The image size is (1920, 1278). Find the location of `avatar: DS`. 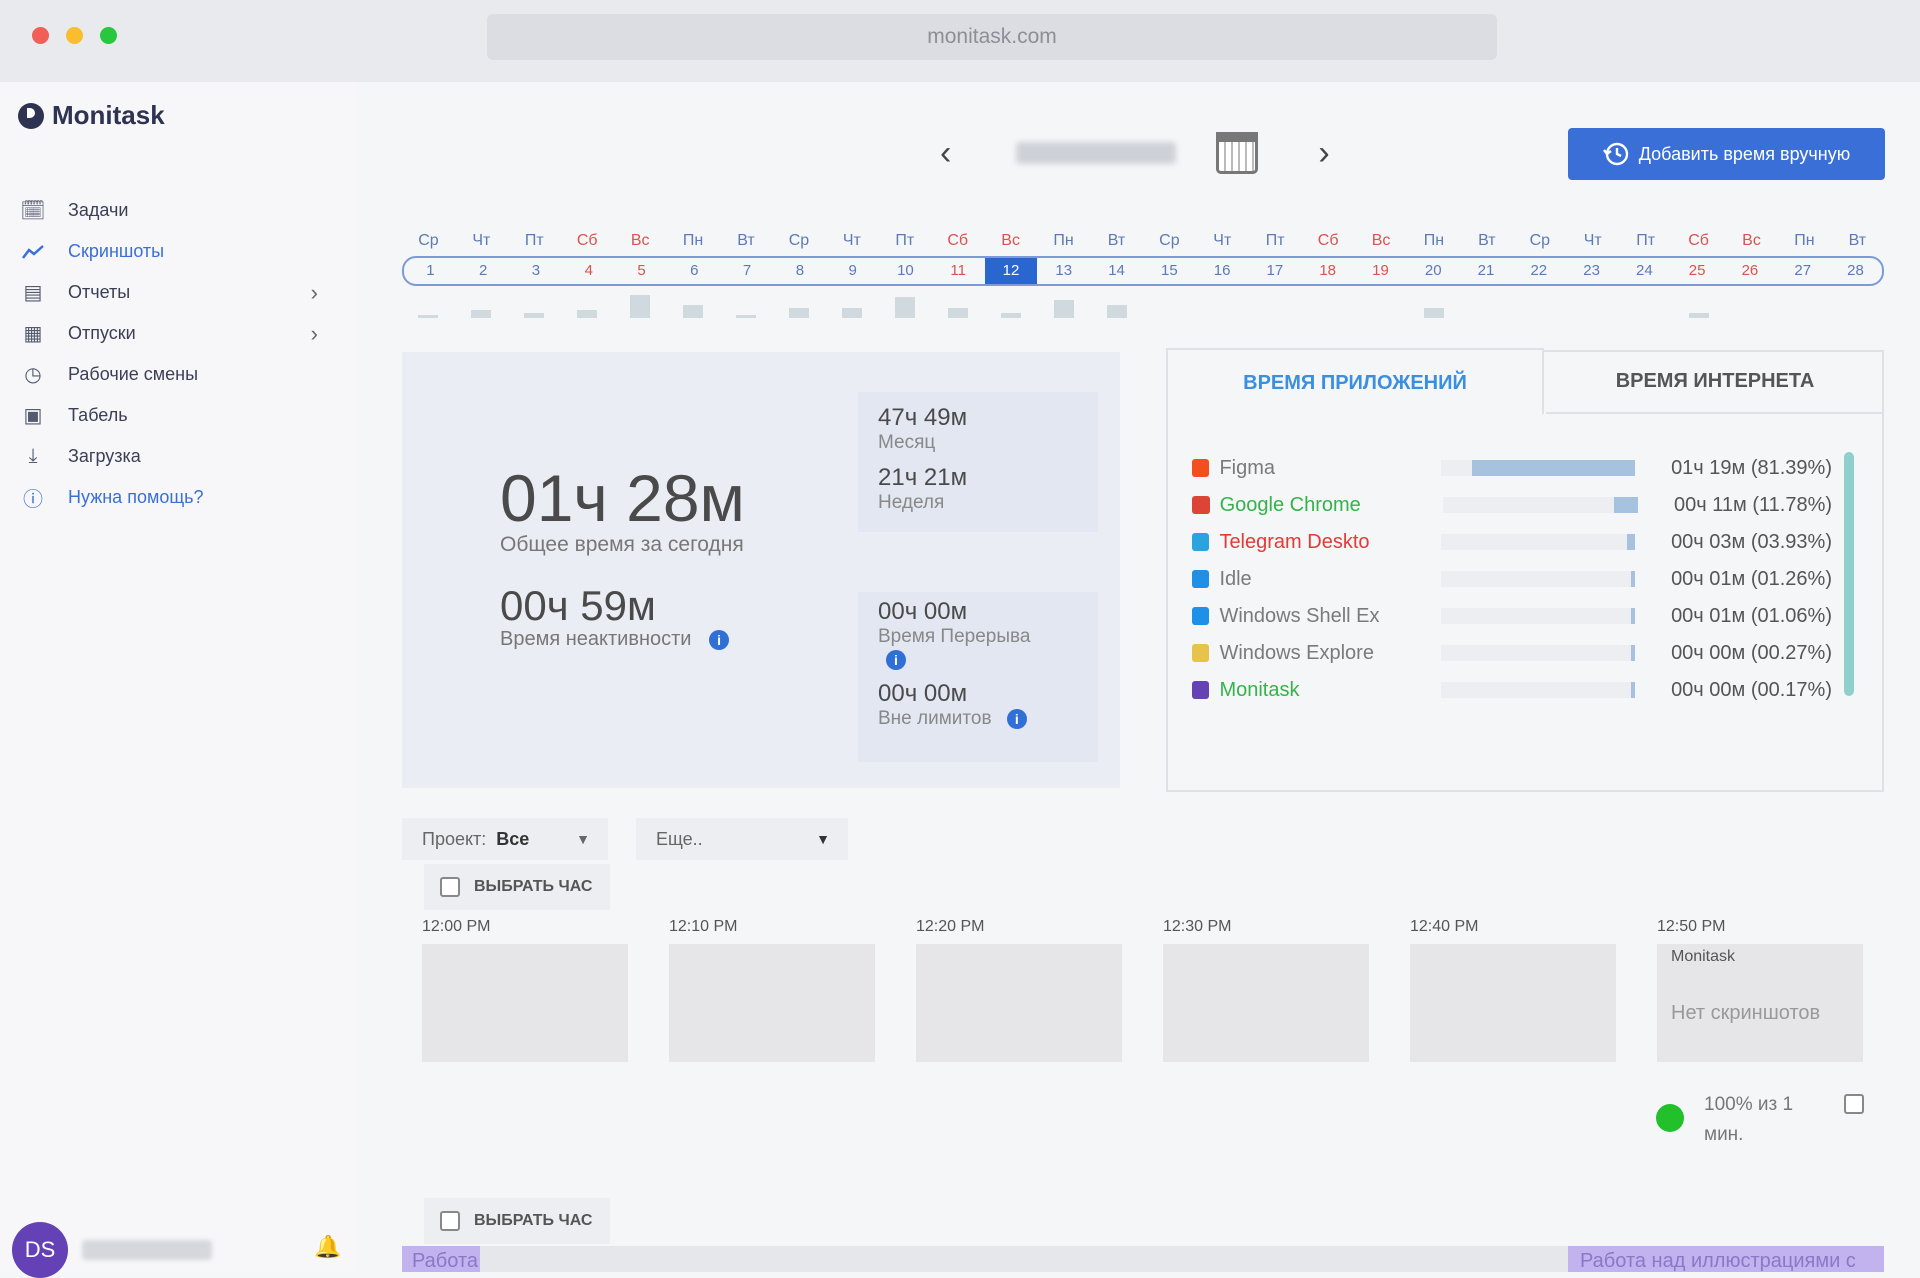

avatar: DS is located at coordinates (40, 1250).